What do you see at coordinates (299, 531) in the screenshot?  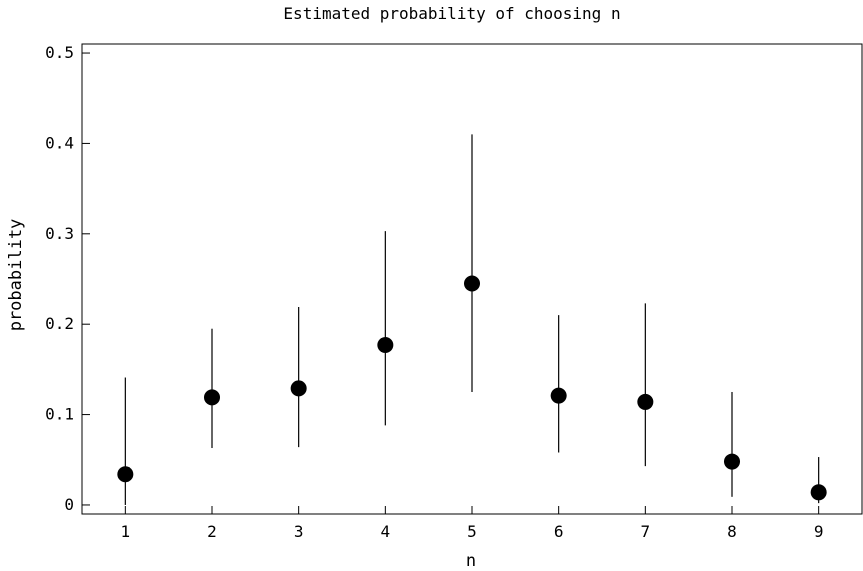 I see `x-tick-label: 3` at bounding box center [299, 531].